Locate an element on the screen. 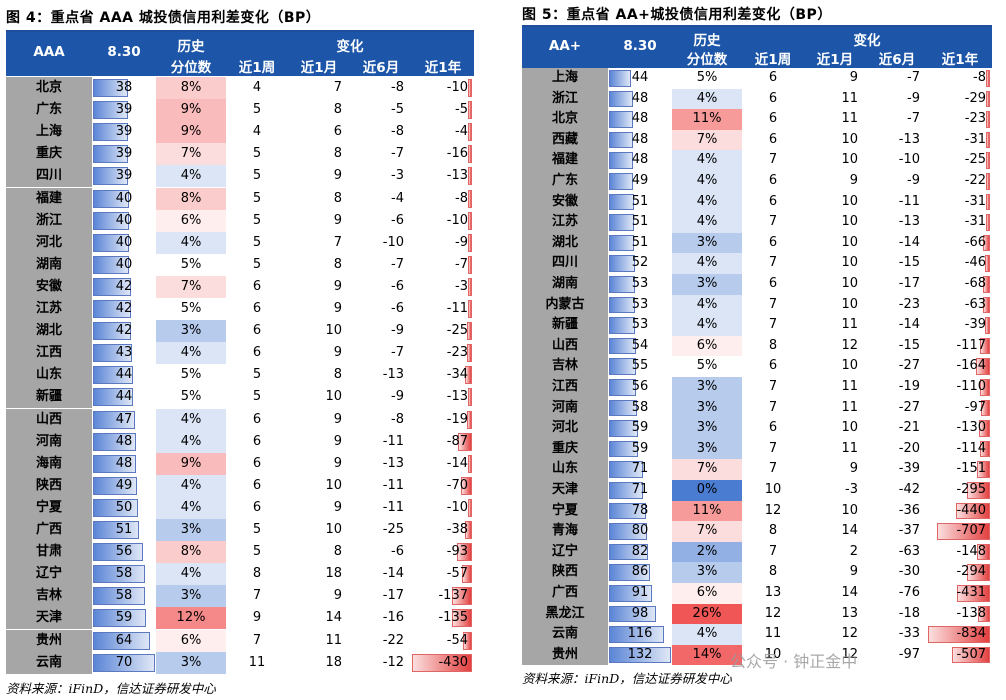  change-month-value: 6 is located at coordinates (337, 132).